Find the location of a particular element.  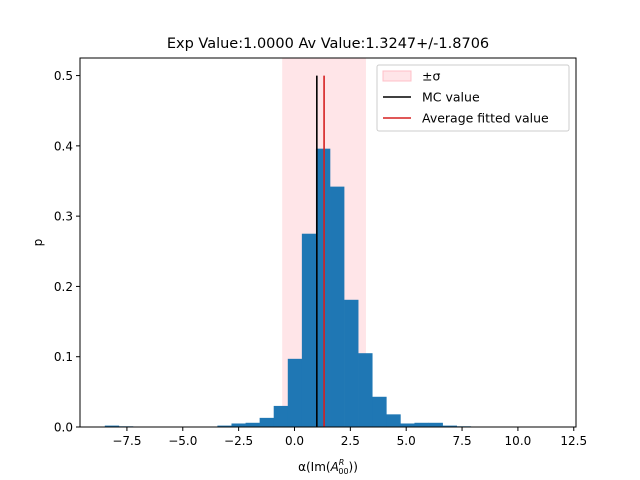

x-axis-ticks: −7.5 −5.0 −2.5 0.0 2.5 5.0 7.5 10.0 12.5 is located at coordinates (349, 437).